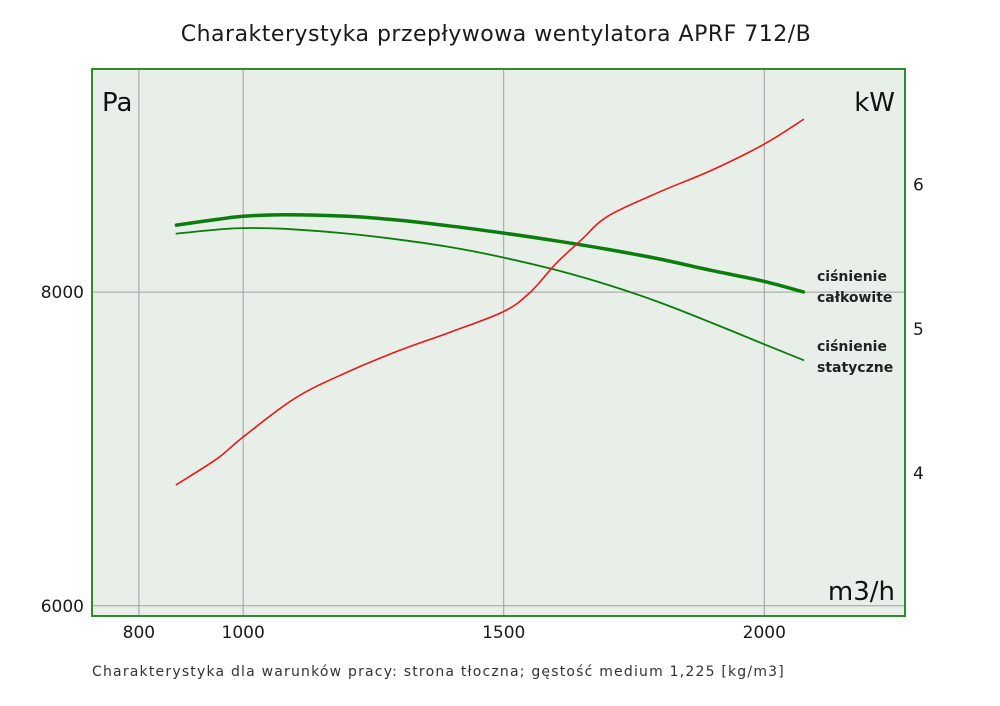 The width and height of the screenshot is (1000, 706). Describe the element at coordinates (861, 592) in the screenshot. I see `x-axis-unit: m3/h` at that location.